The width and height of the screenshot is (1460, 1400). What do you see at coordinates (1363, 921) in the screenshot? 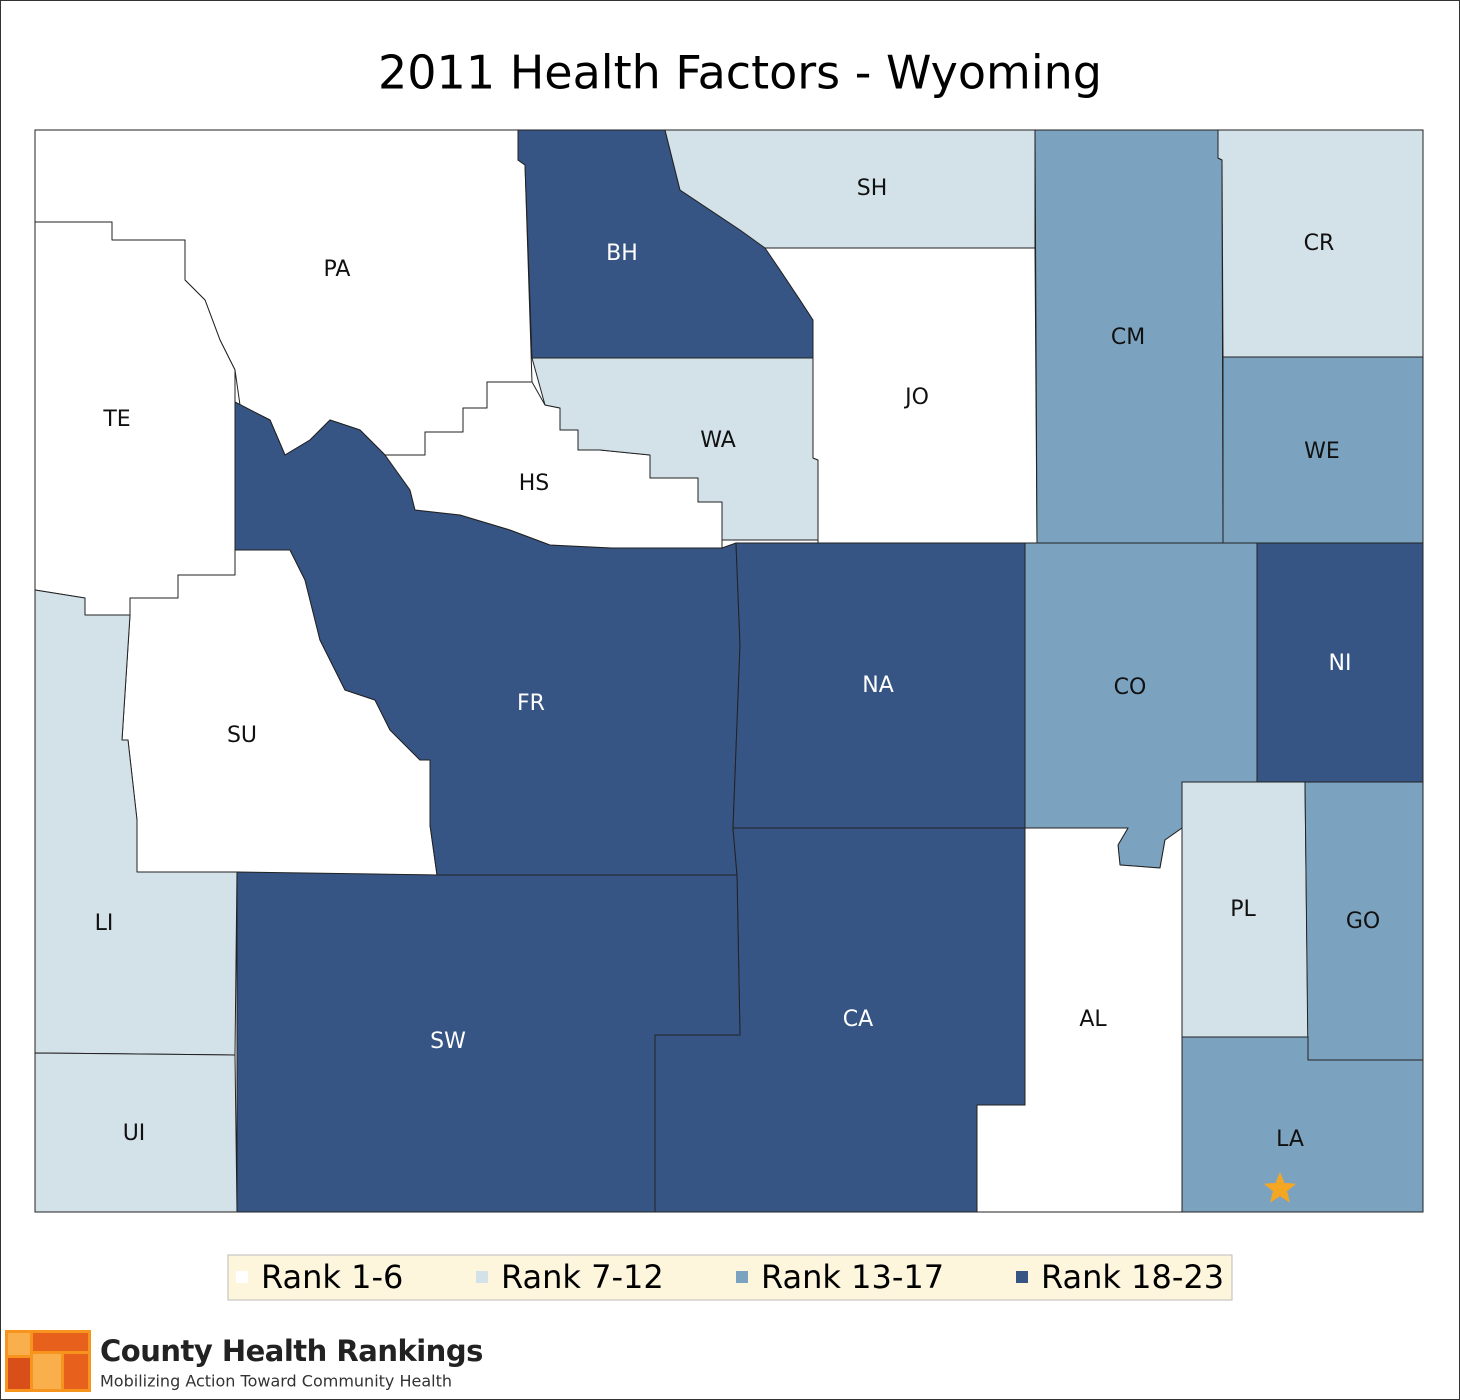
I see `county-label: GO` at bounding box center [1363, 921].